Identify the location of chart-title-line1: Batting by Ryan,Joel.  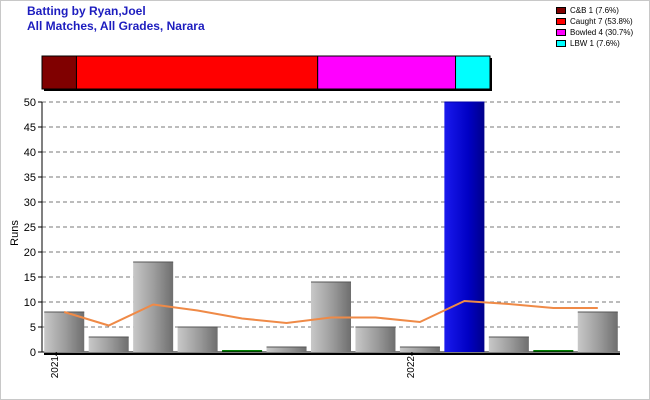
(86, 11).